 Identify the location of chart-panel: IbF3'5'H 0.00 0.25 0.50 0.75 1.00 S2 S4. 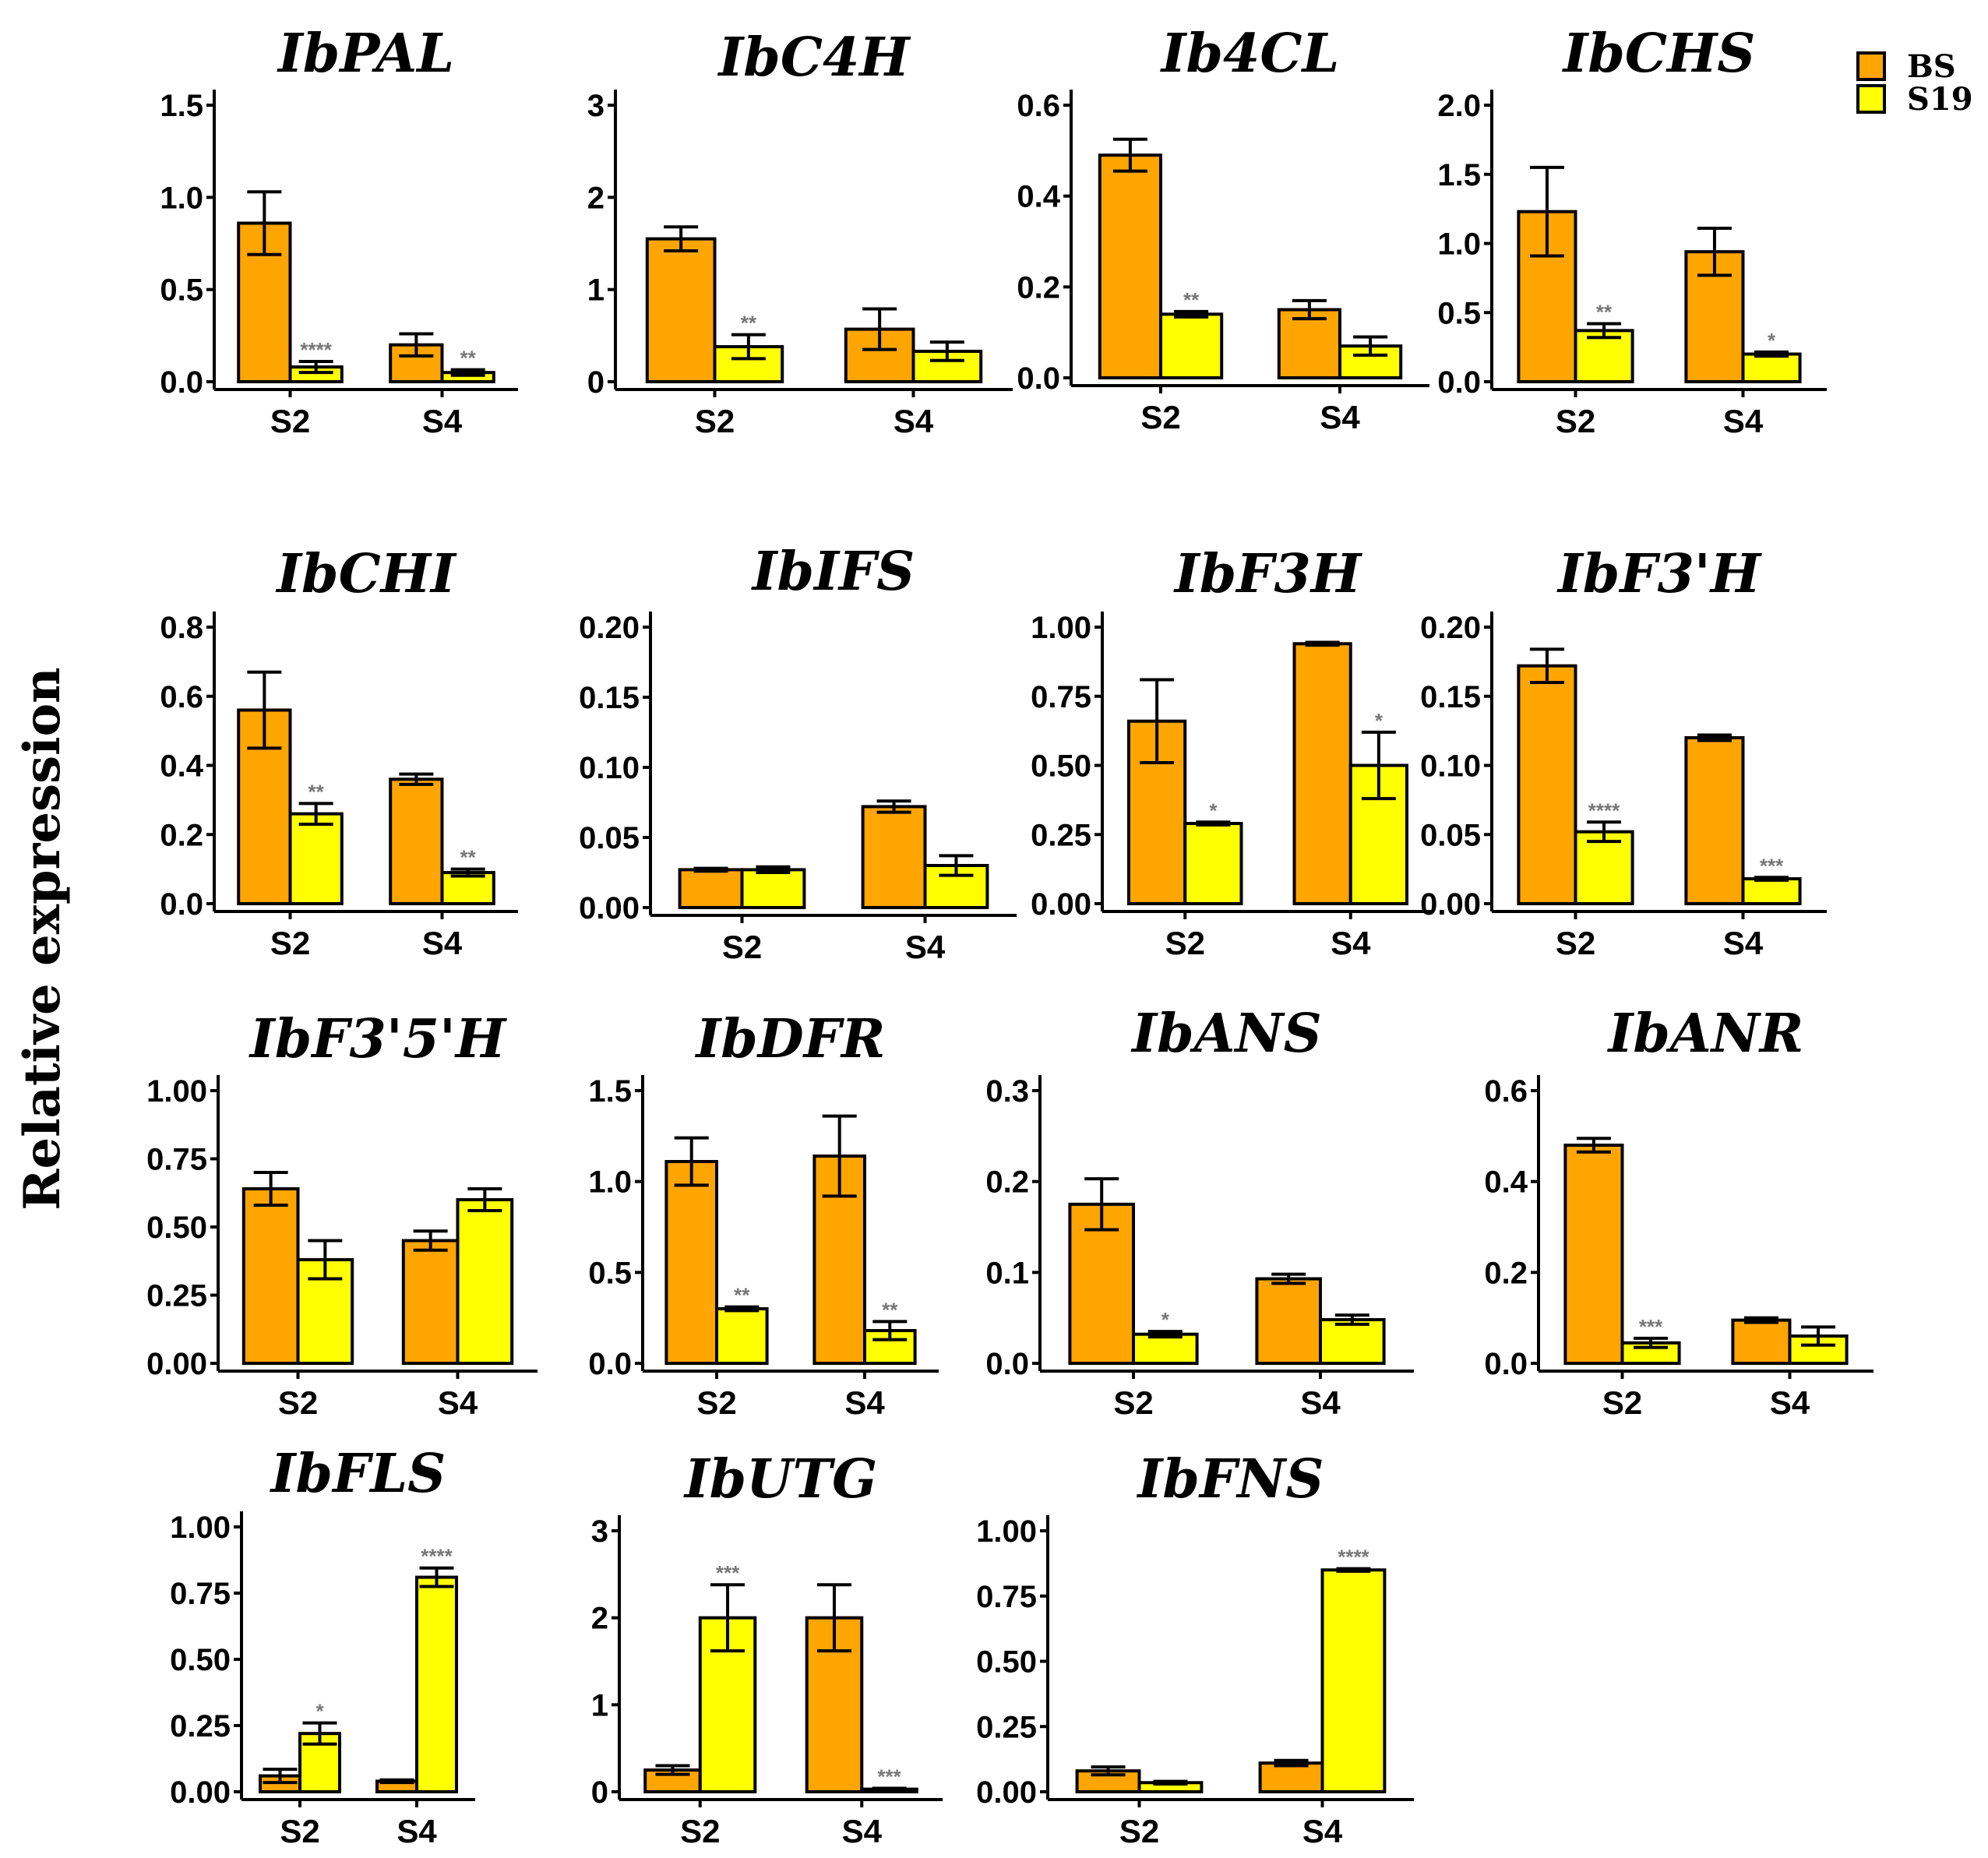
(342, 1214).